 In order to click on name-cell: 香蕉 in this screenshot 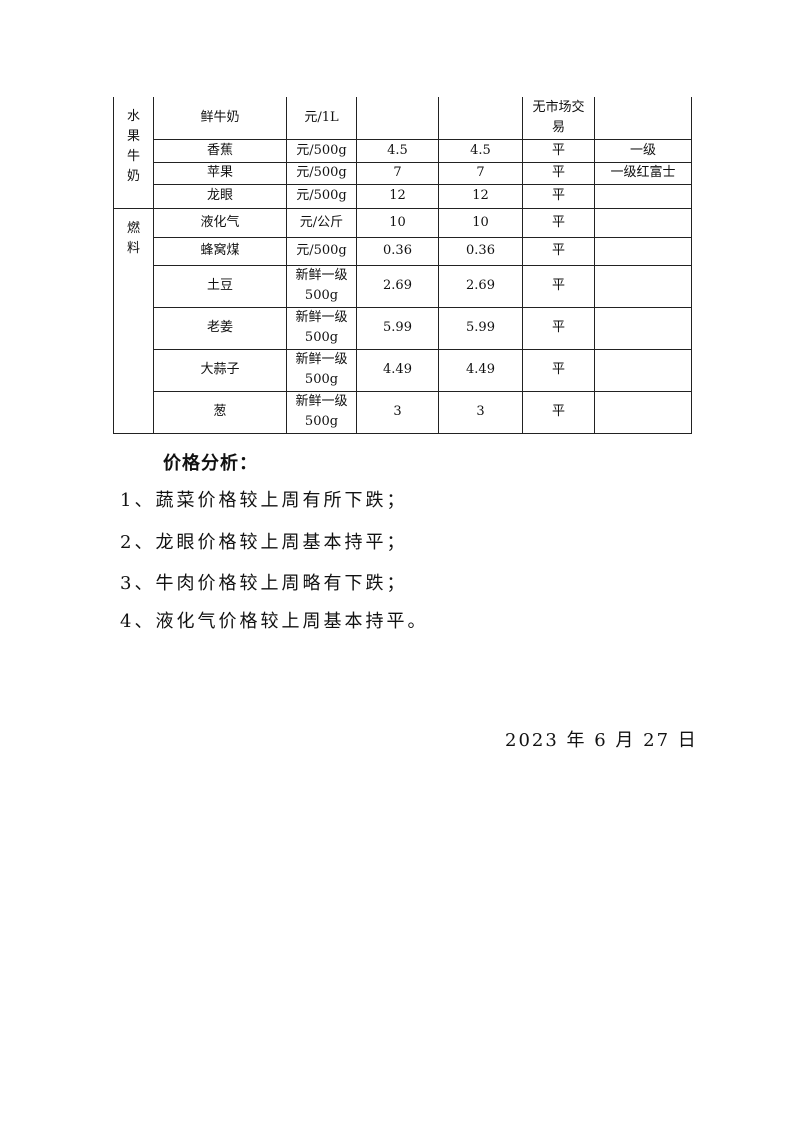, I will do `click(220, 150)`.